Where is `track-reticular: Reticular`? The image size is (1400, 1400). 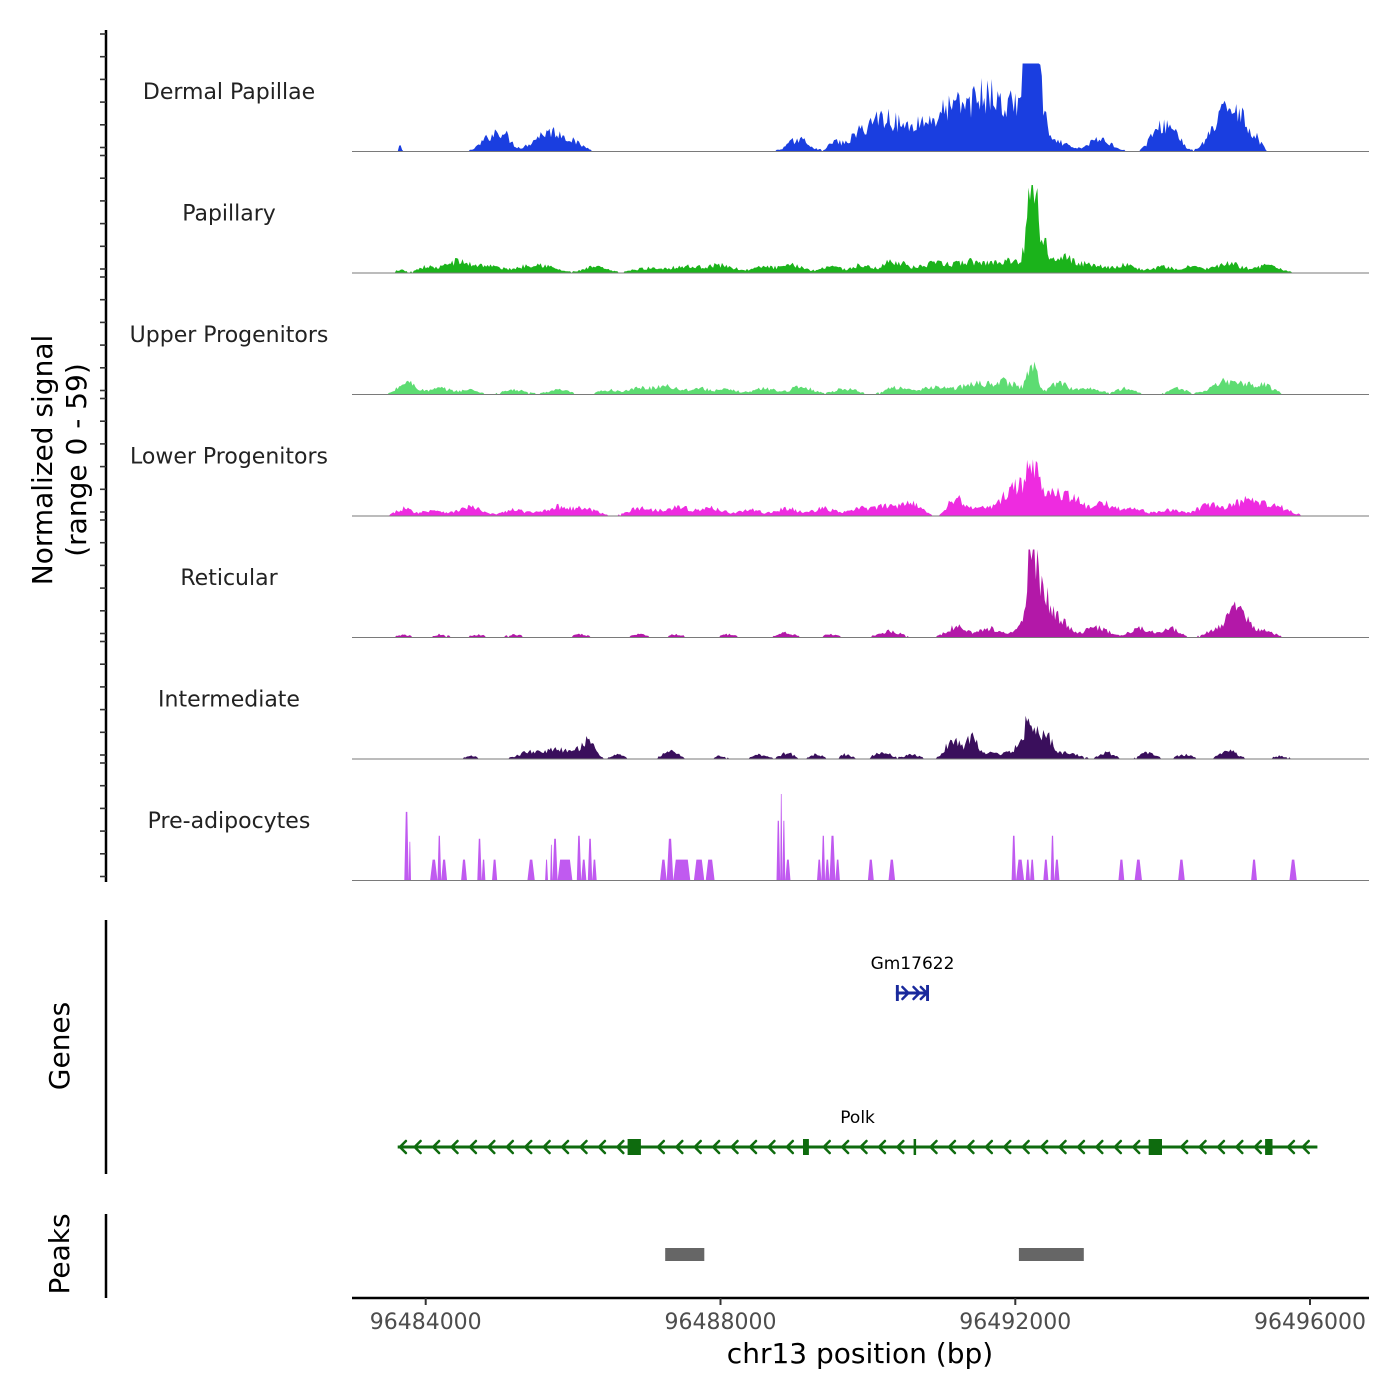
track-reticular: Reticular is located at coordinates (774, 593).